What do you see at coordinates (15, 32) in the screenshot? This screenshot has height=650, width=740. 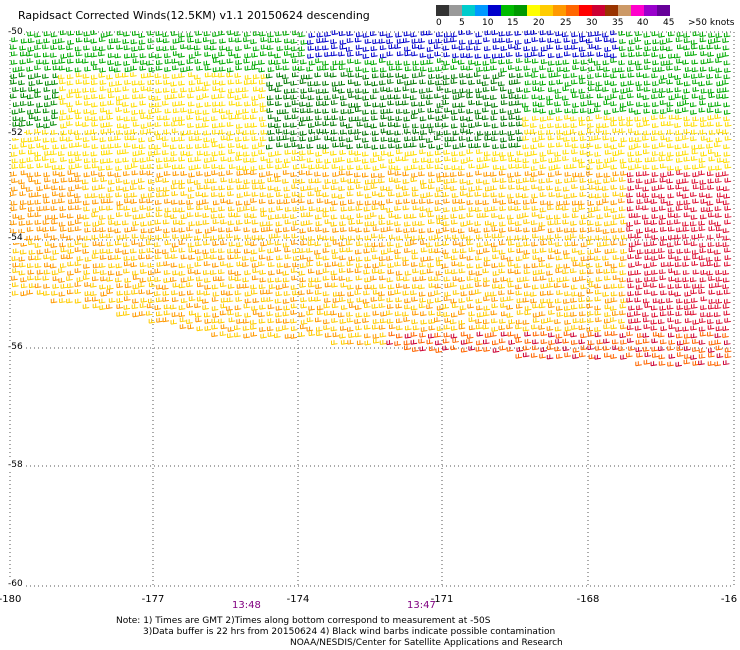 I see `lat-label: -50` at bounding box center [15, 32].